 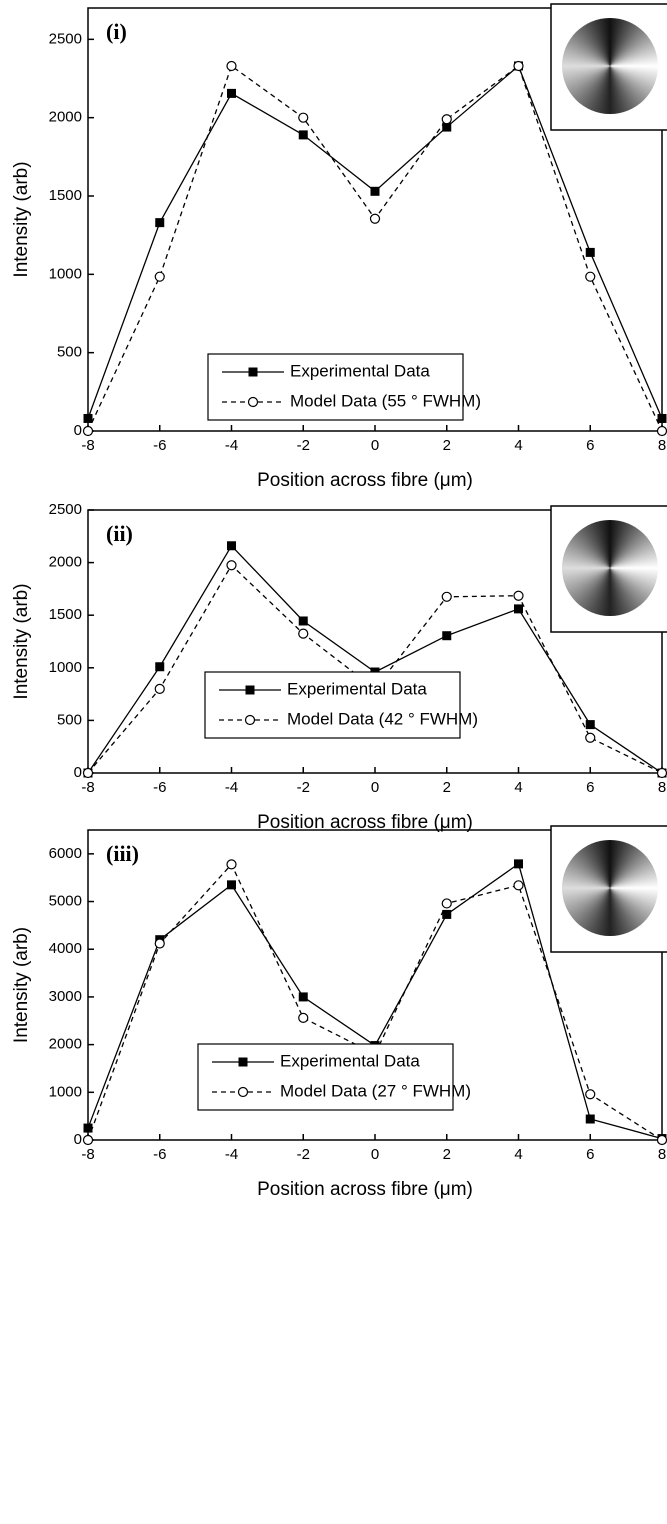 What do you see at coordinates (119, 533) in the screenshot?
I see `panel-label: (ii)` at bounding box center [119, 533].